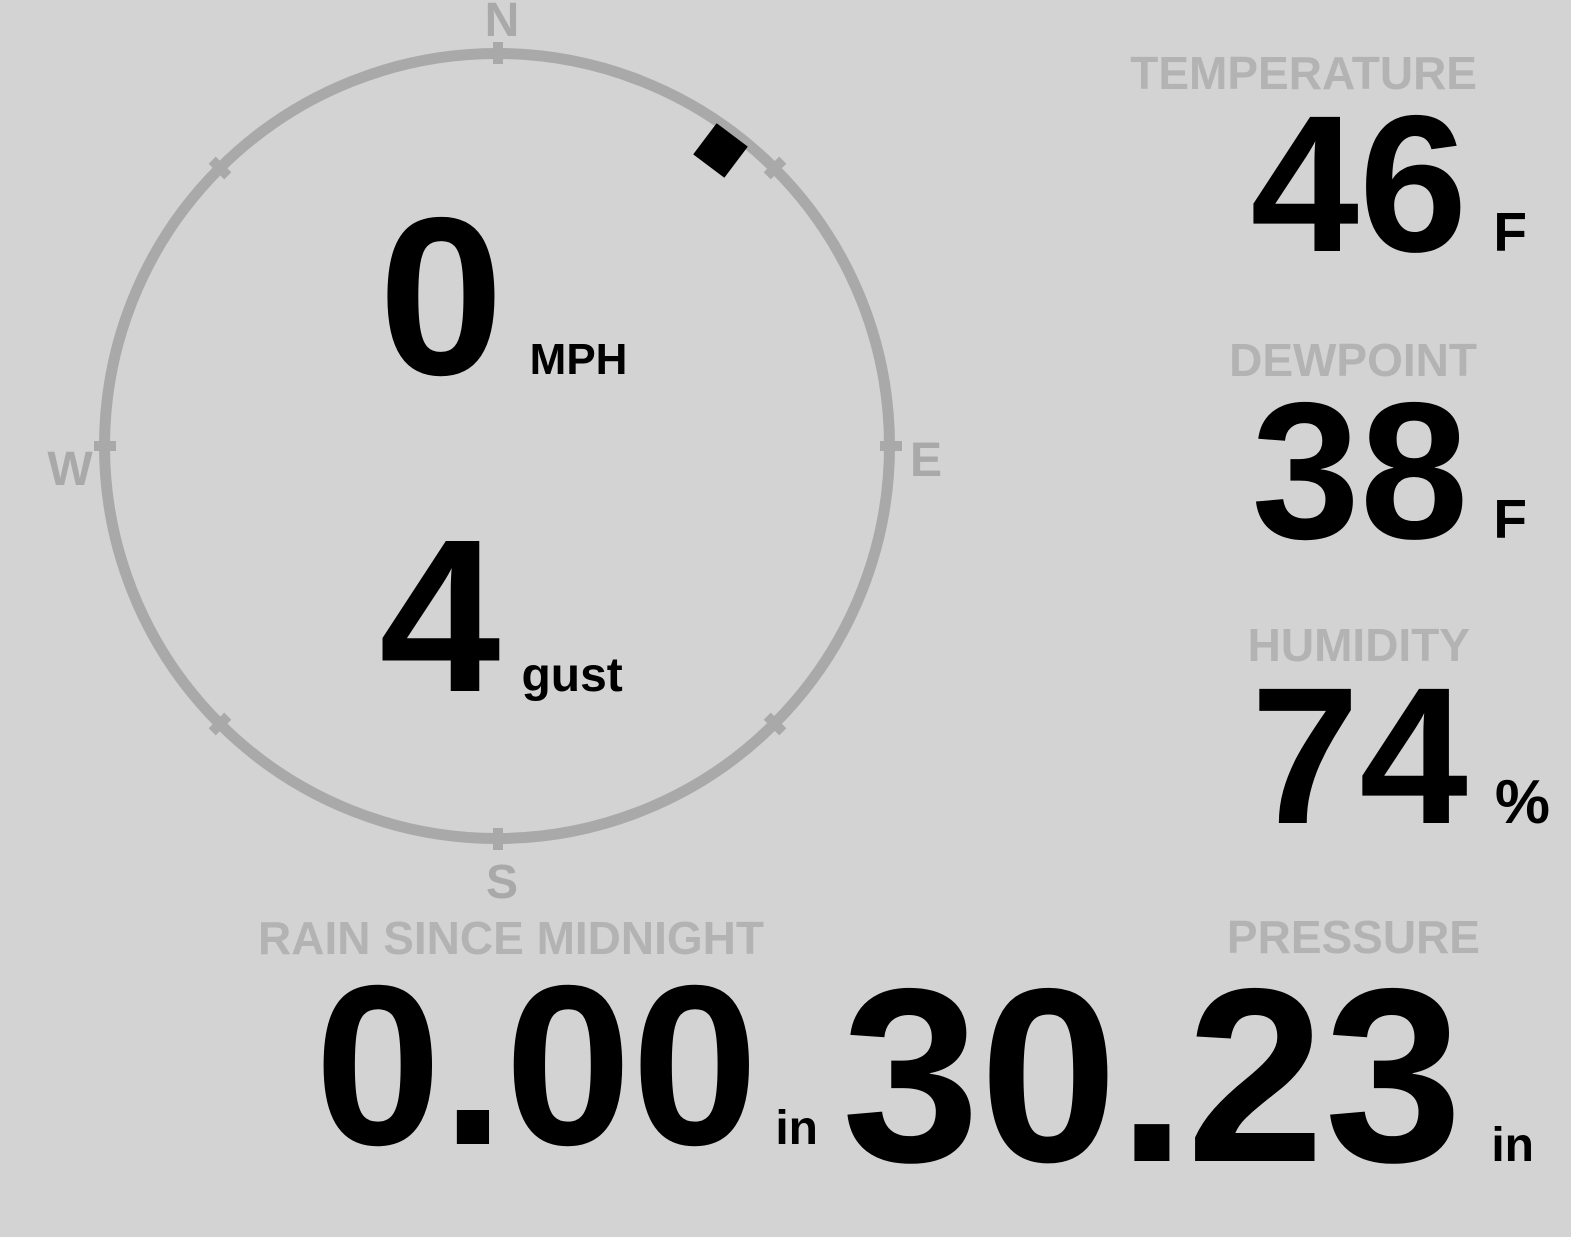 This screenshot has width=1571, height=1237. I want to click on compass-tick-n, so click(497, 53).